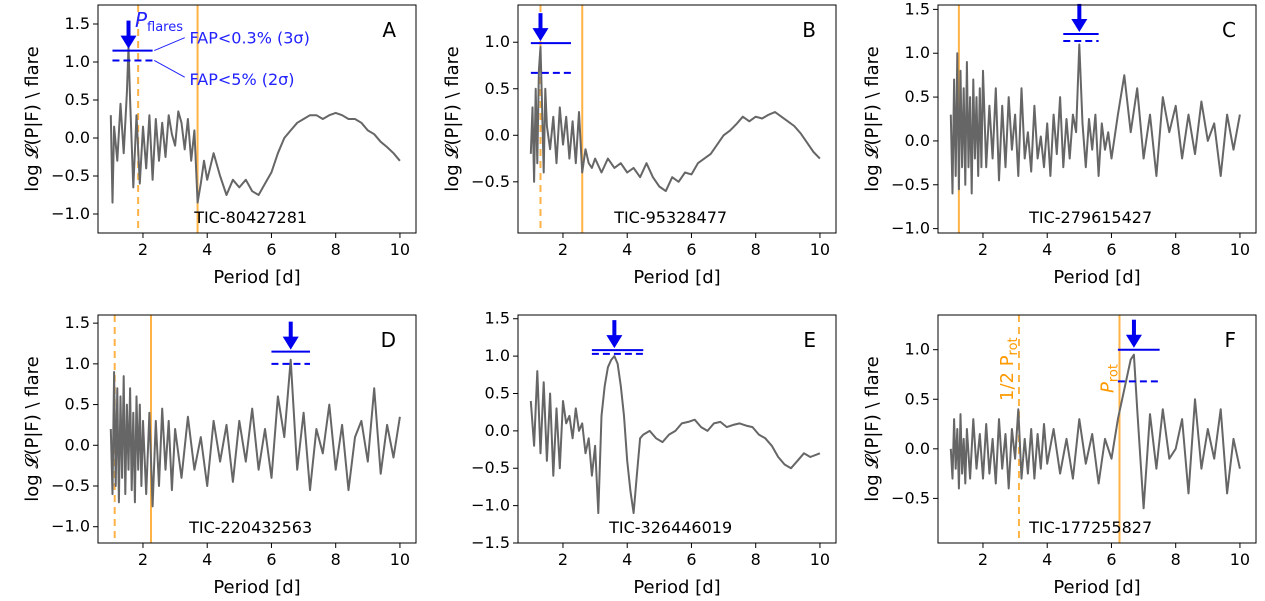 Image resolution: width=1265 pixels, height=601 pixels. Describe the element at coordinates (1009, 369) in the screenshot. I see `half-prot-label: 1/2 Prot` at that location.